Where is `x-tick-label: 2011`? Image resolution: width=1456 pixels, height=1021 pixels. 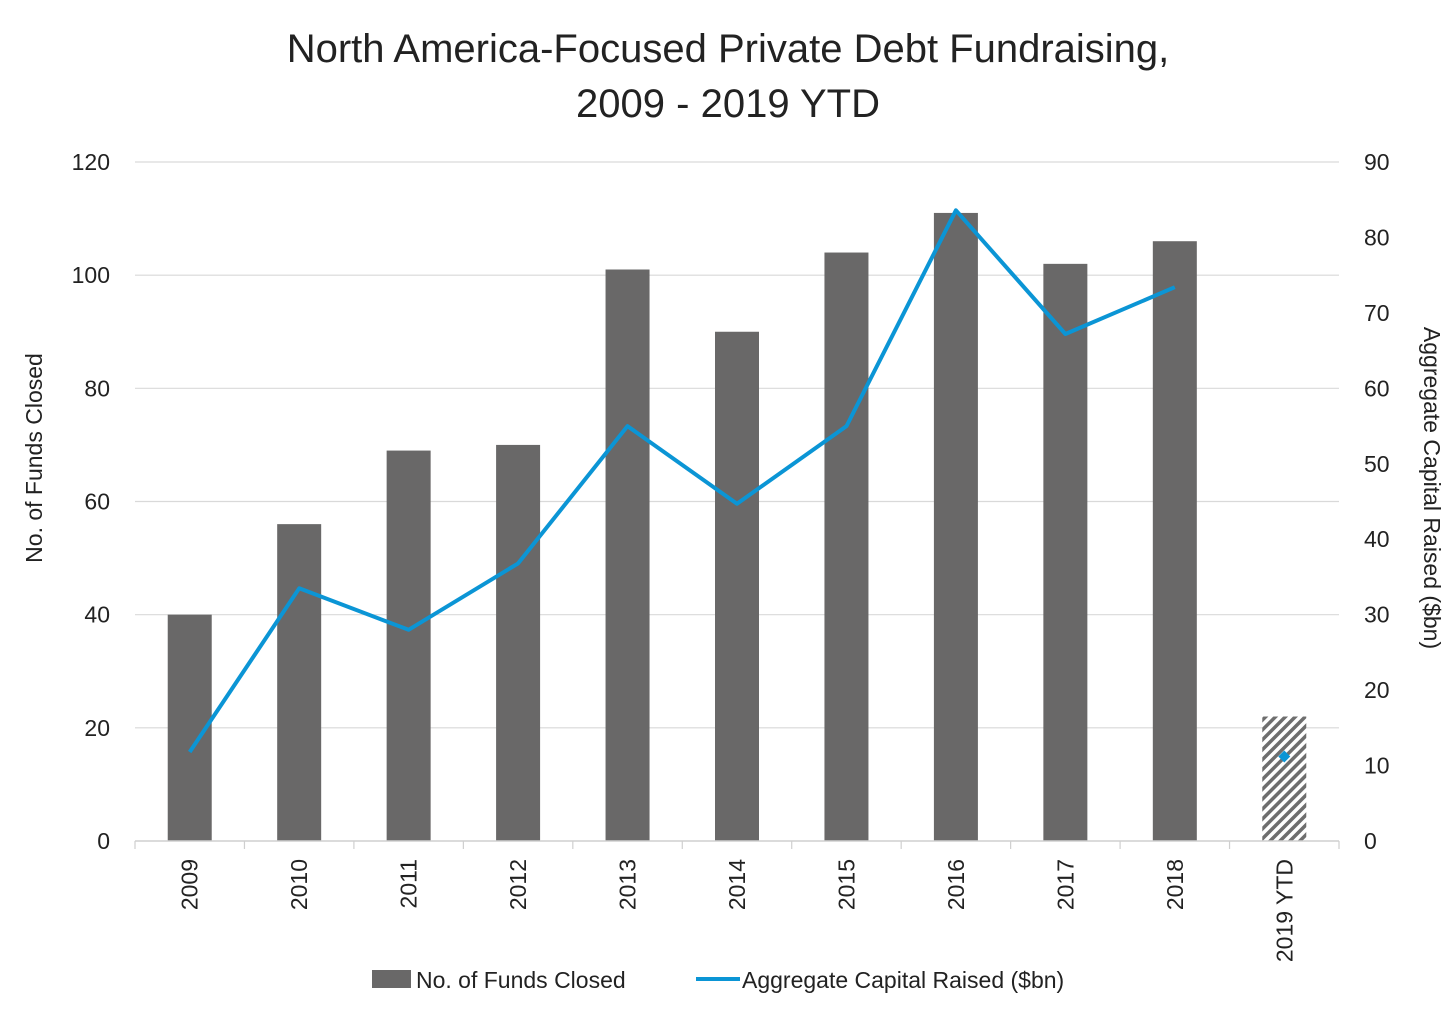
x-tick-label: 2011 is located at coordinates (409, 883).